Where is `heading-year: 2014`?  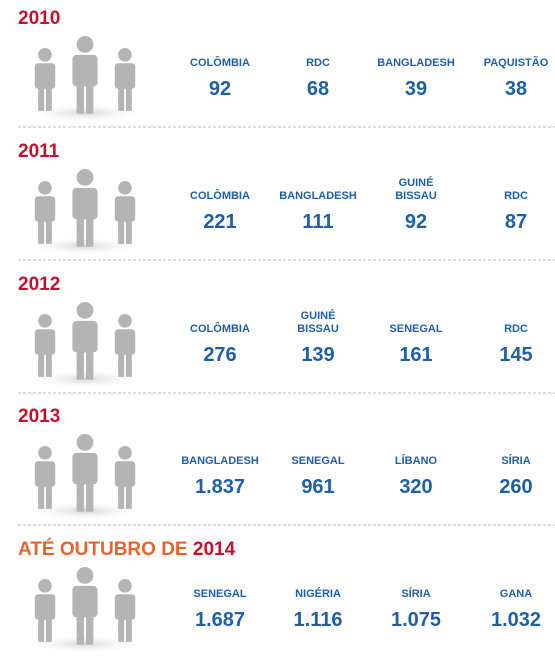 heading-year: 2014 is located at coordinates (214, 549).